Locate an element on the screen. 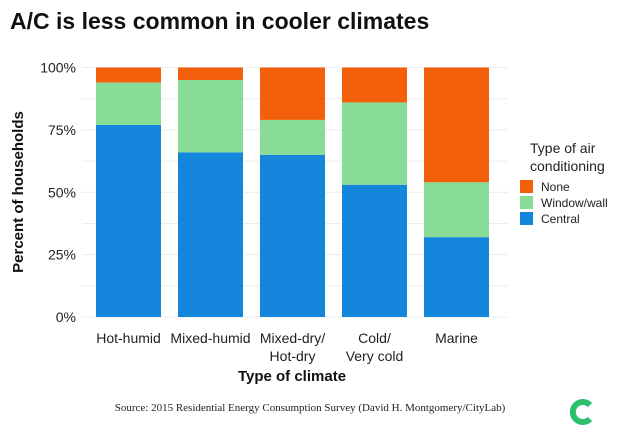  y-axis-label: Percent of households is located at coordinates (18, 192).